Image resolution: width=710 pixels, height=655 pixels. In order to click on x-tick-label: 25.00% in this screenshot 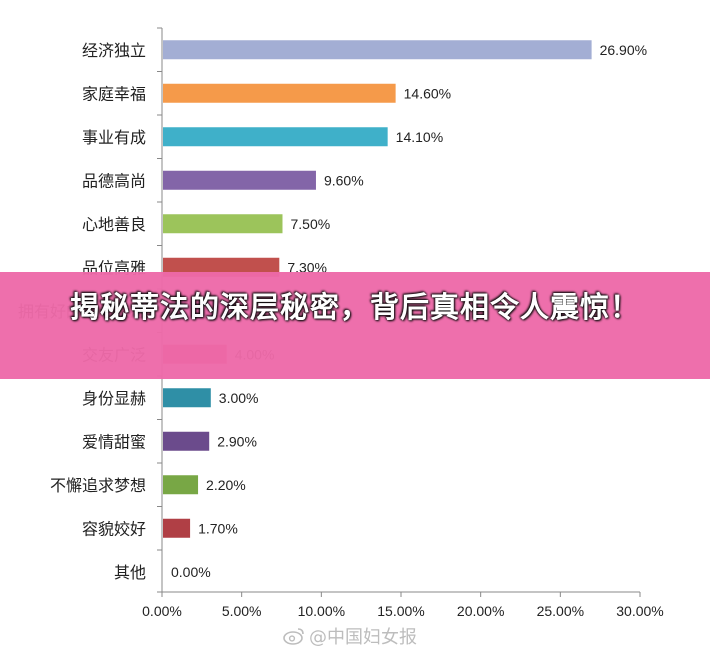, I will do `click(560, 611)`.